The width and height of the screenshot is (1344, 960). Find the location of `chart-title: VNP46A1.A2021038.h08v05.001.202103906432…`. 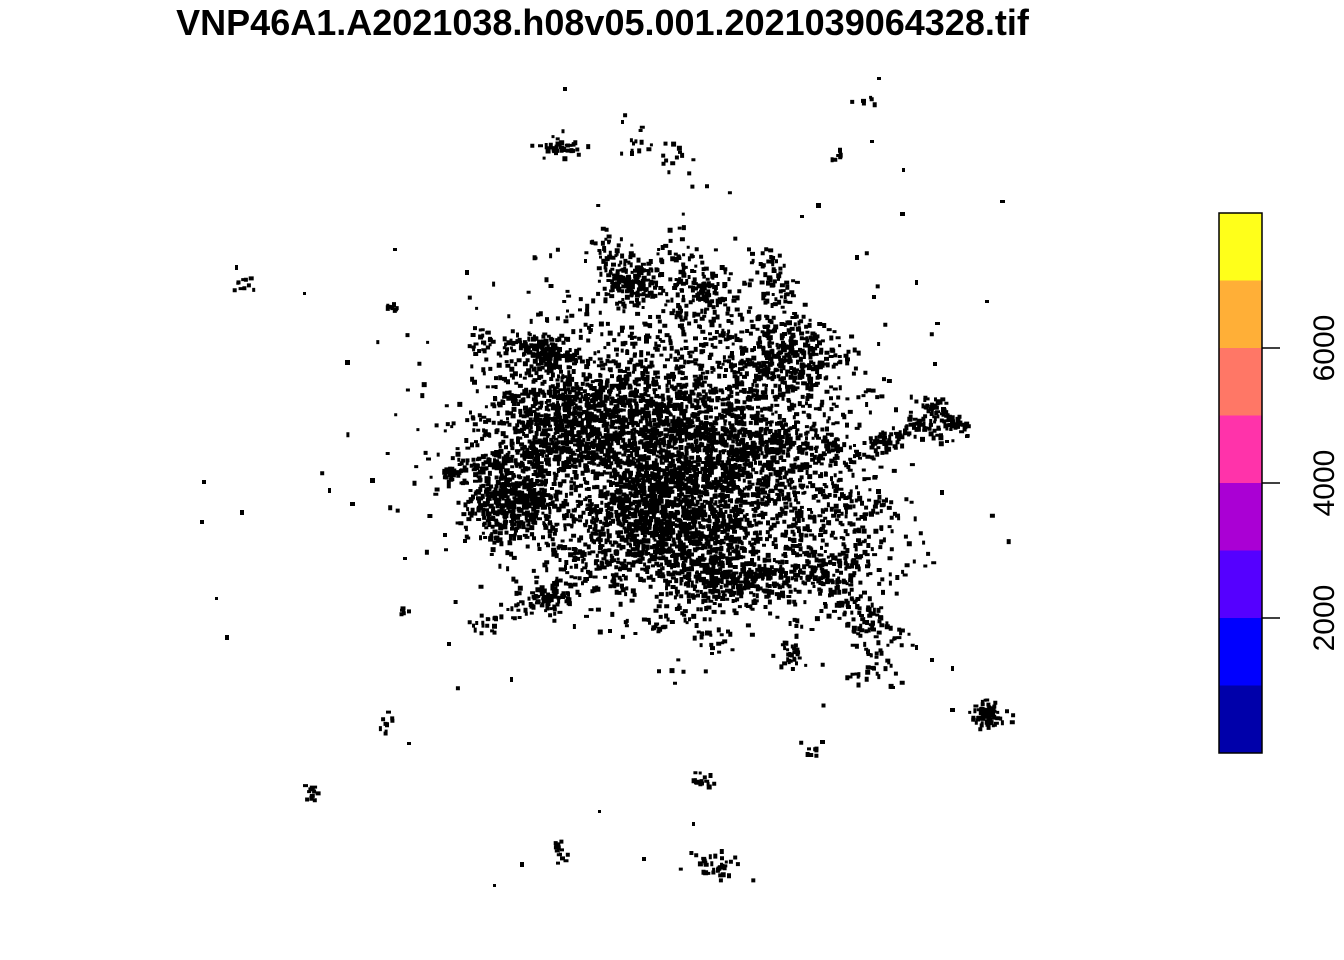

chart-title: VNP46A1.A2021038.h08v05.001.202103906432… is located at coordinates (602, 22).